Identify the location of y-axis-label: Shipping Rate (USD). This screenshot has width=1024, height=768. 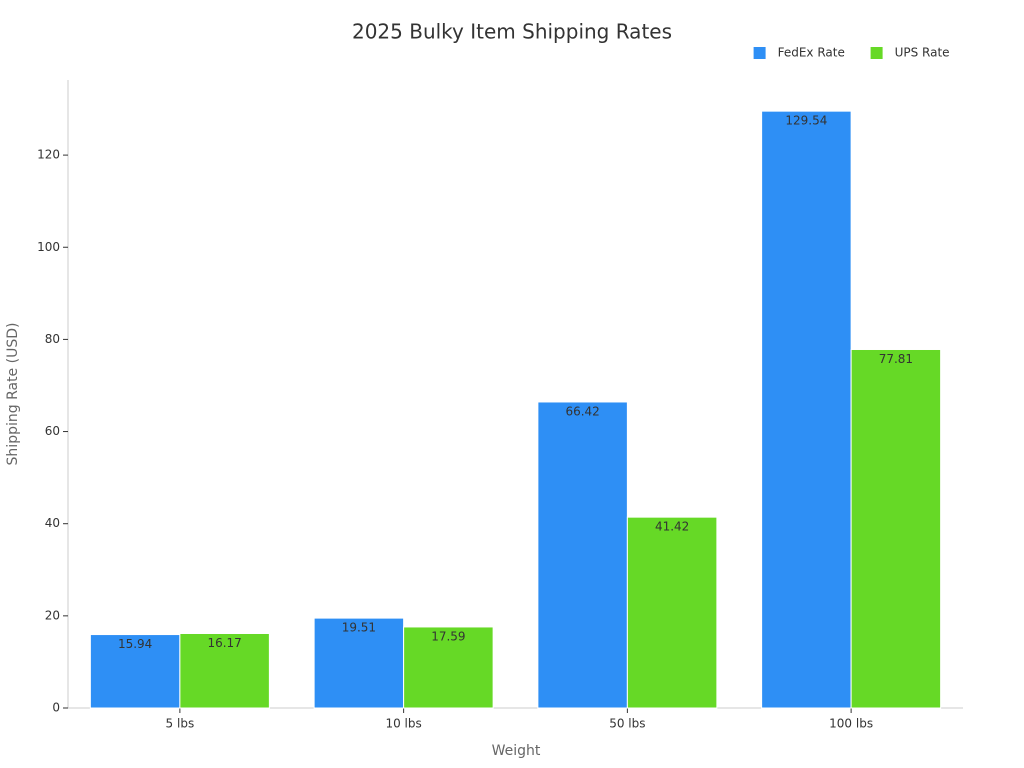
(13, 394).